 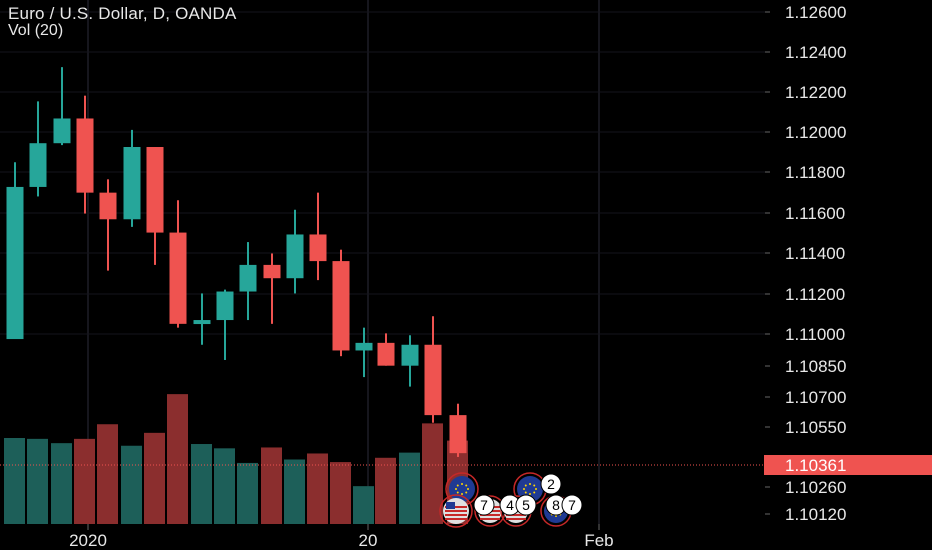 I want to click on us-flag-event-icon, so click(x=456, y=511).